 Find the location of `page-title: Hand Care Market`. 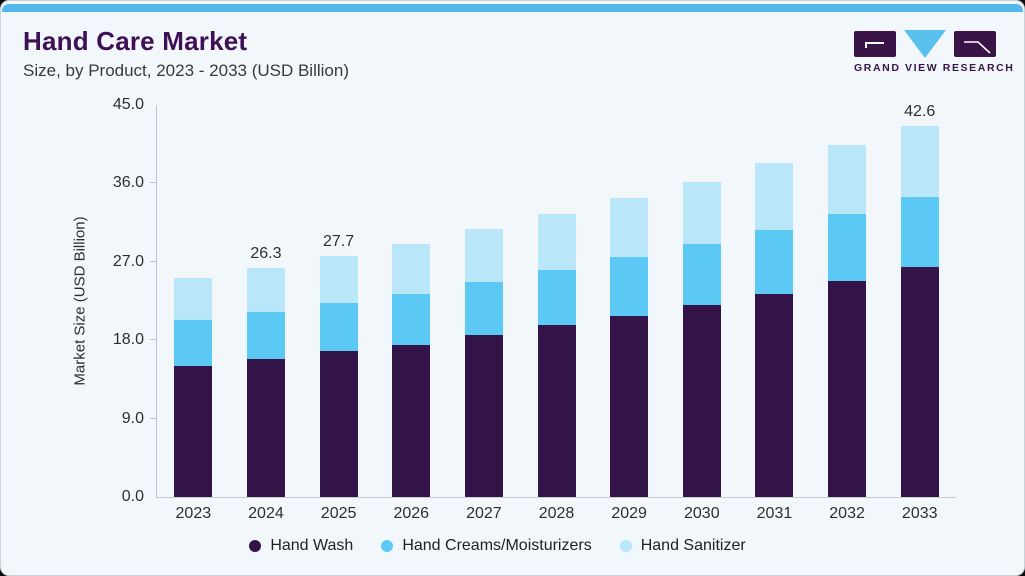

page-title: Hand Care Market is located at coordinates (135, 41).